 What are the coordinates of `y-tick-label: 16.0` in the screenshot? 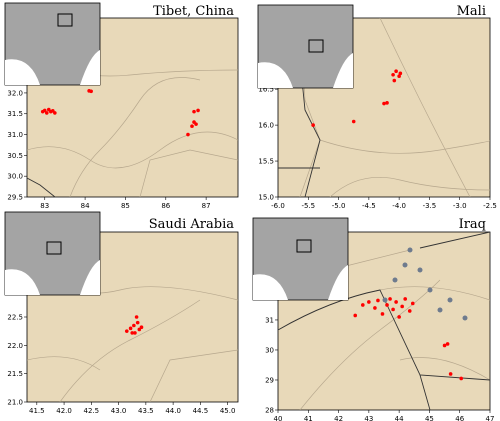 It's located at (266, 126).